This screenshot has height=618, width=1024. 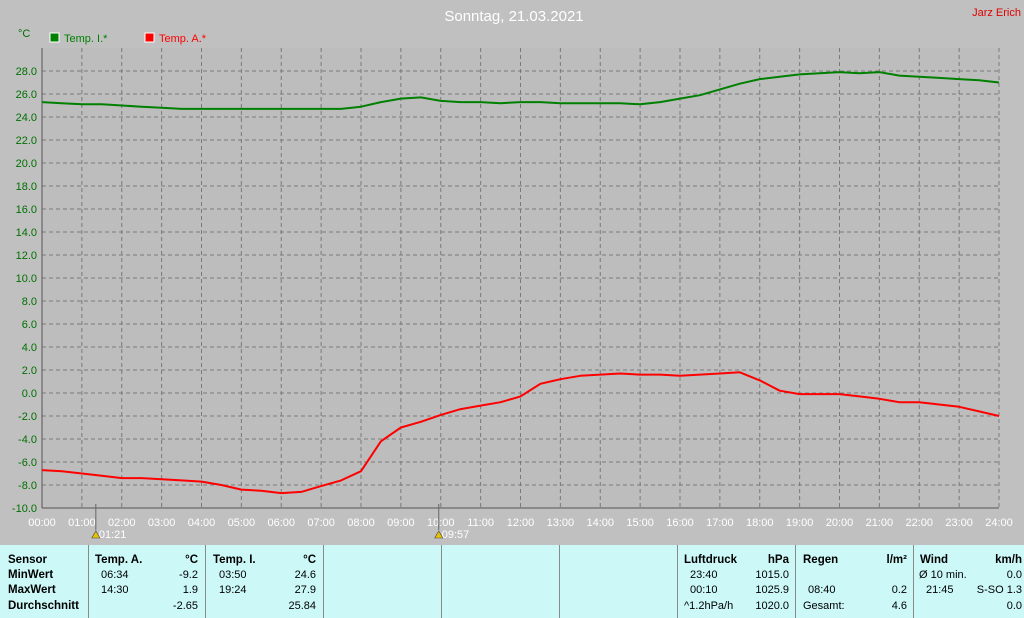 I want to click on x-tick-label: 24:00, so click(x=999, y=523).